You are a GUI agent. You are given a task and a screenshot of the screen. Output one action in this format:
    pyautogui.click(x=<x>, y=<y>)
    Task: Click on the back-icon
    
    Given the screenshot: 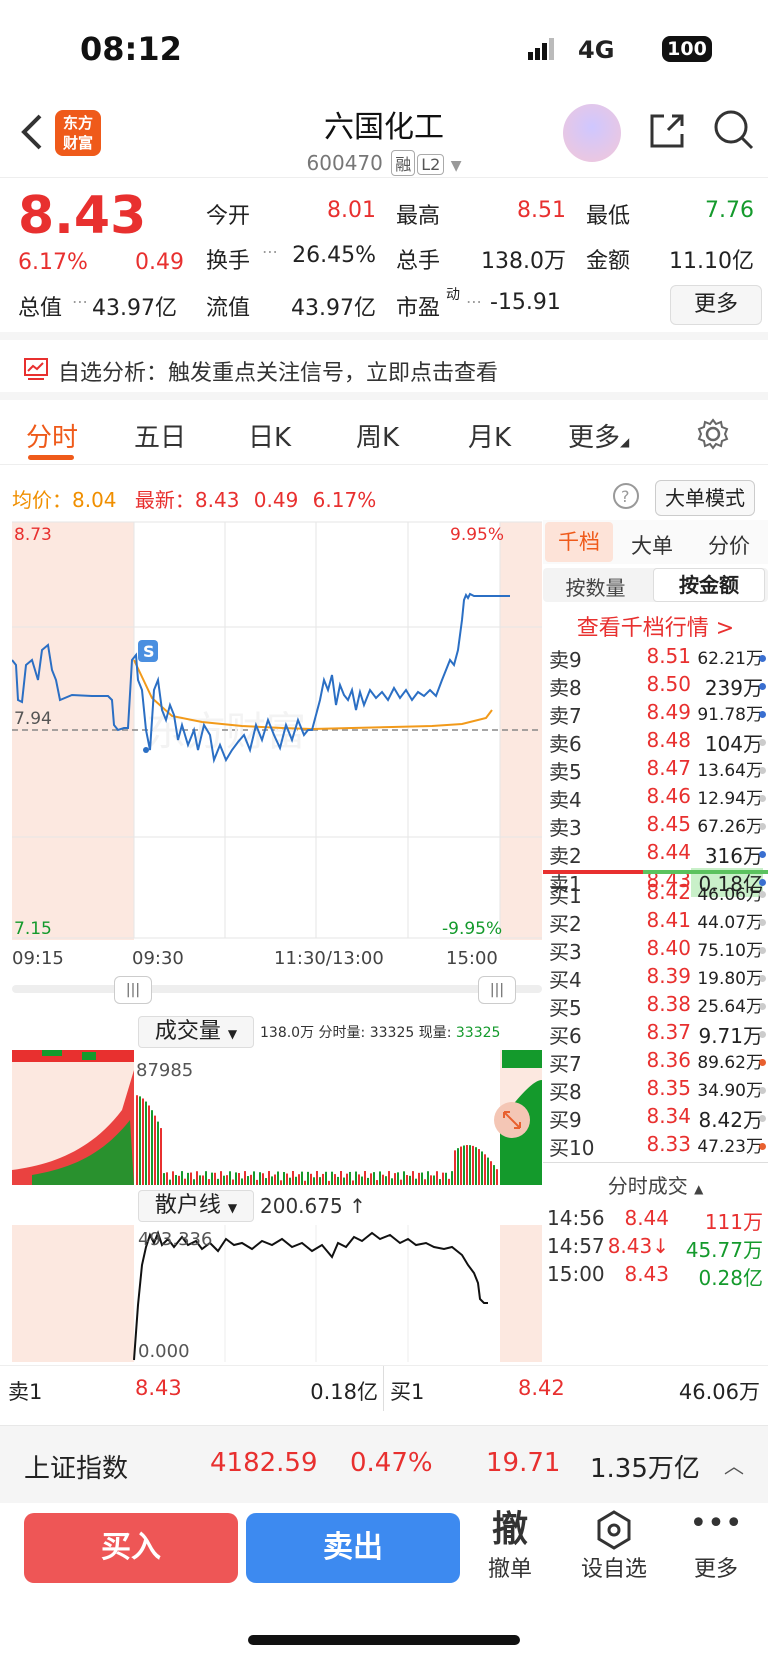 What is the action you would take?
    pyautogui.click(x=31, y=134)
    